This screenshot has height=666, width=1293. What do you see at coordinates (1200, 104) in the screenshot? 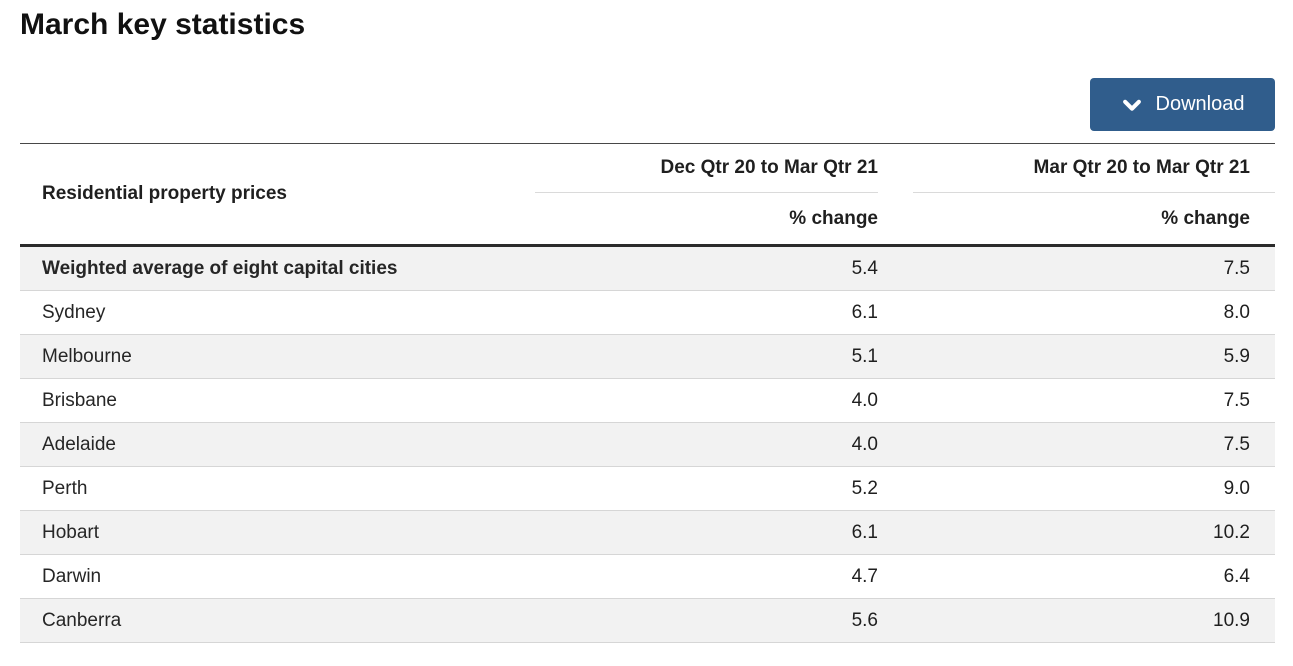
I see `download-button-label: Download` at bounding box center [1200, 104].